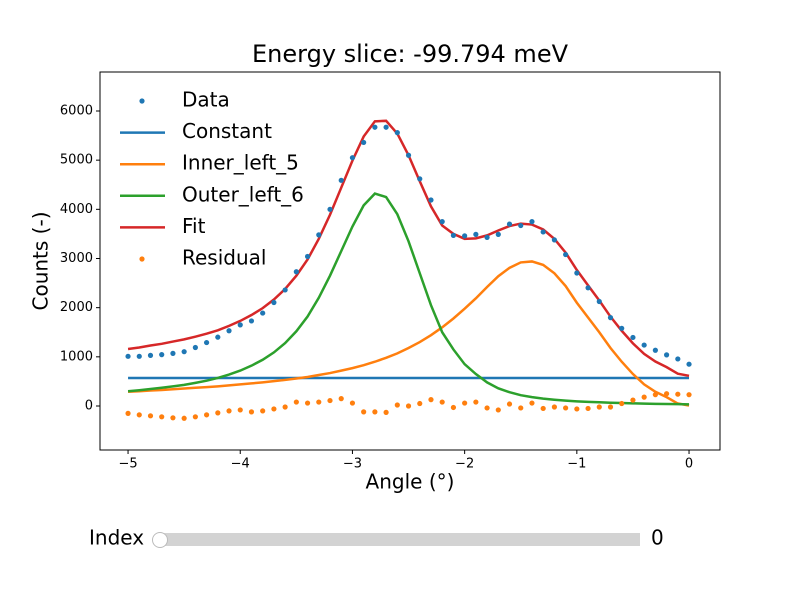  I want to click on x-tick-label: −2, so click(464, 464).